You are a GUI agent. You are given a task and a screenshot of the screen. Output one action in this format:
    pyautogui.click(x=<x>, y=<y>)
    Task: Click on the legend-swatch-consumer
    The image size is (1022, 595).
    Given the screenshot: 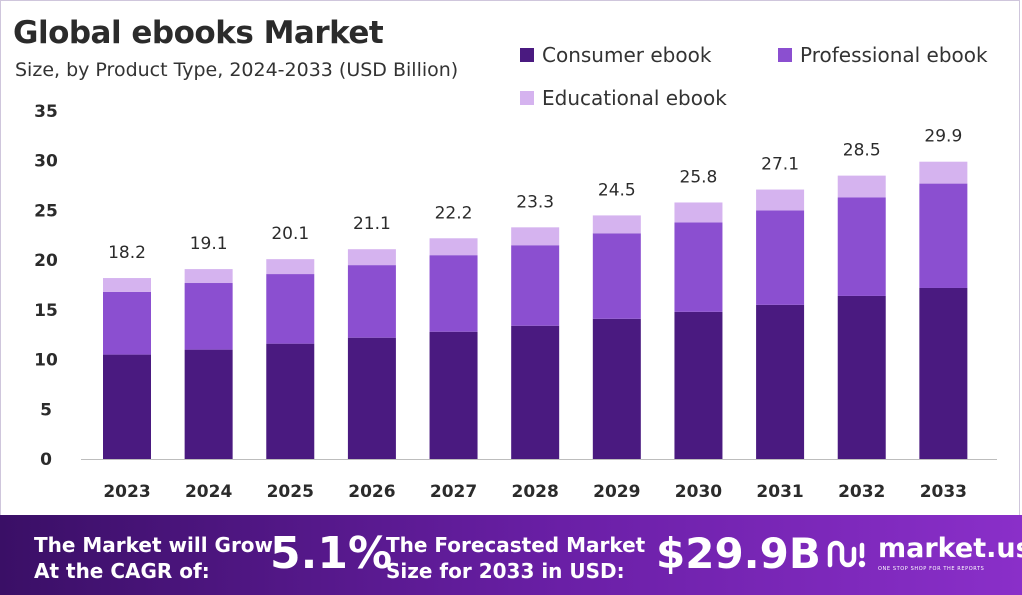 What is the action you would take?
    pyautogui.click(x=527, y=55)
    